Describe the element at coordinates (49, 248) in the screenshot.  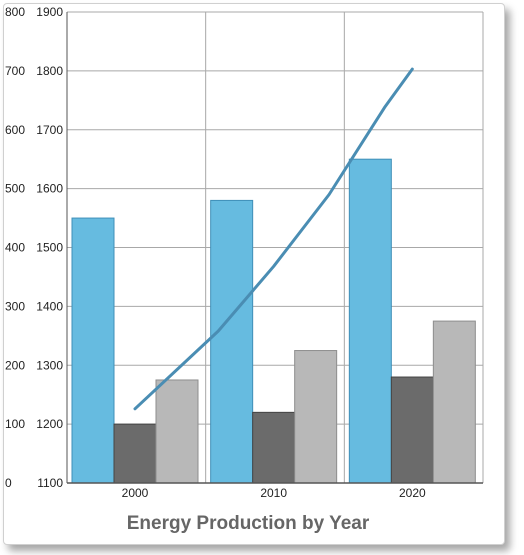
I see `y-right-tick-label: 1500` at that location.